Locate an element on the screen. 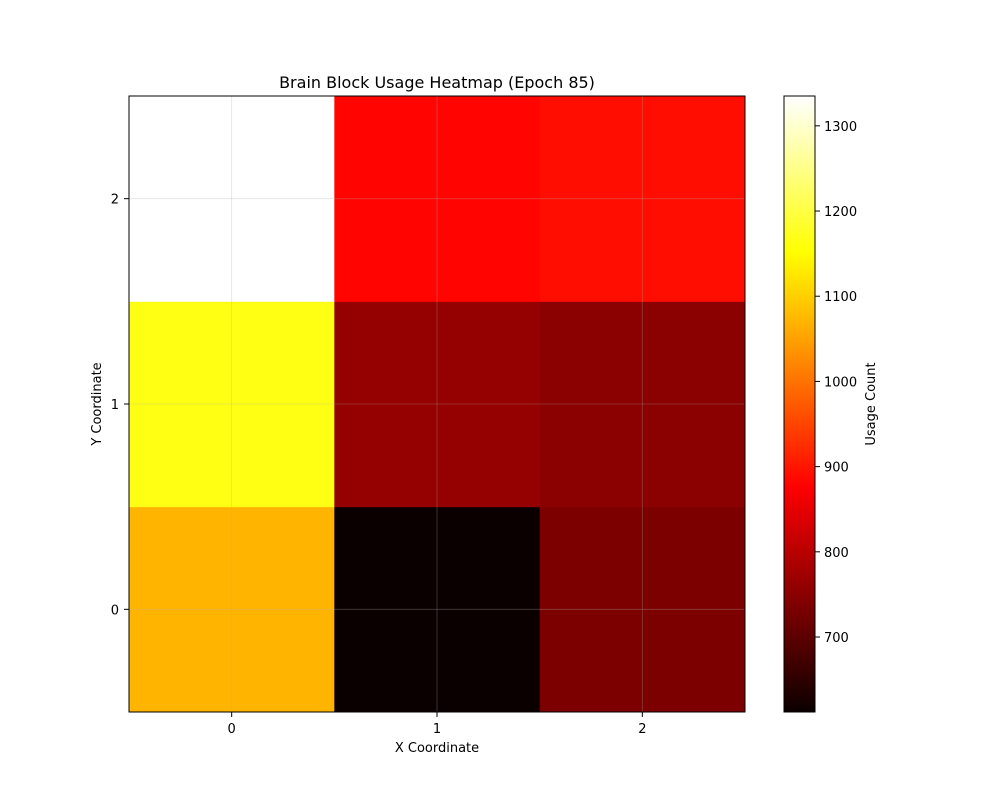  x-tick-label: 1 is located at coordinates (437, 729).